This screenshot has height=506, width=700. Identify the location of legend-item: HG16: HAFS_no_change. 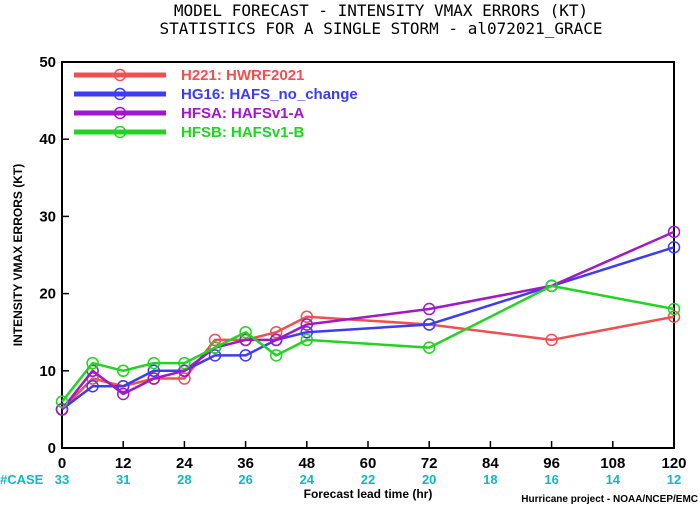
(216, 94).